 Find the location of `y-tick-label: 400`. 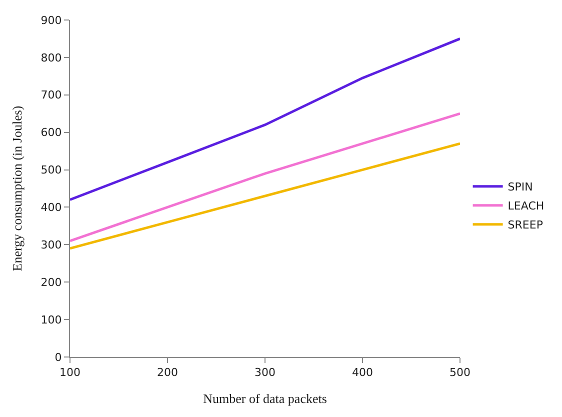

y-tick-label: 400 is located at coordinates (51, 207).